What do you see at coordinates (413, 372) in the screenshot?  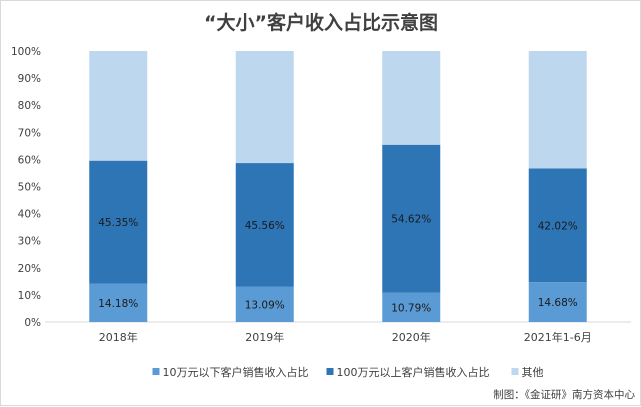 I see `legend-label: 100万元以上客户销售收入占比` at bounding box center [413, 372].